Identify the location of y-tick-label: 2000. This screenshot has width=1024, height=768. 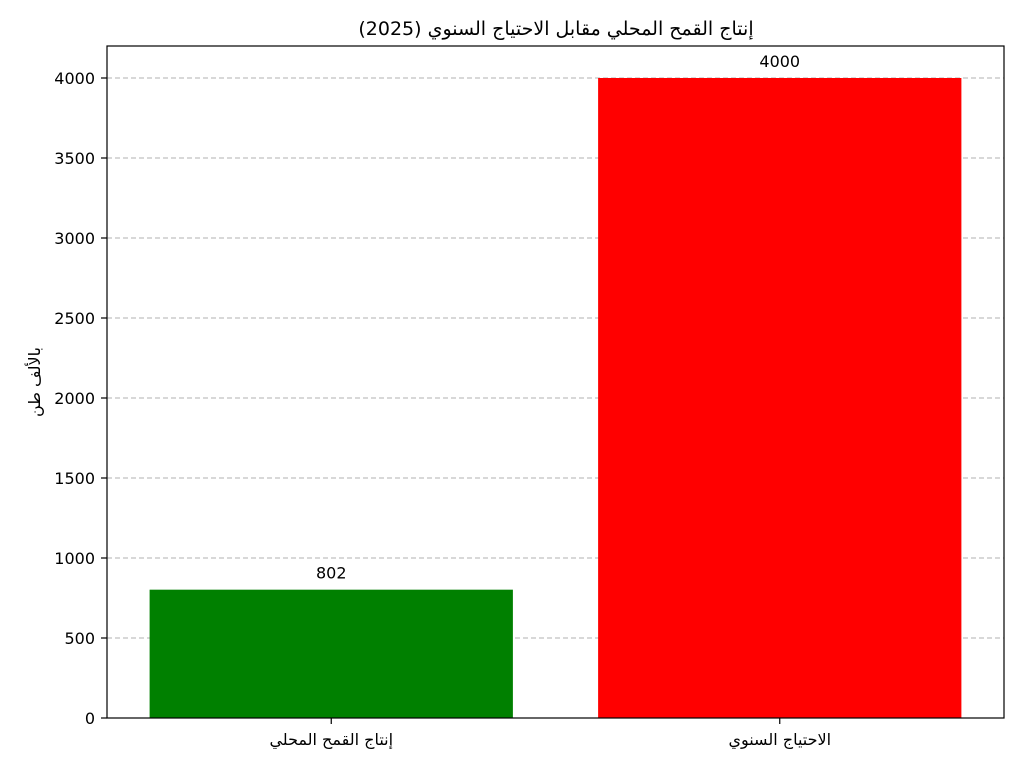
(74, 398).